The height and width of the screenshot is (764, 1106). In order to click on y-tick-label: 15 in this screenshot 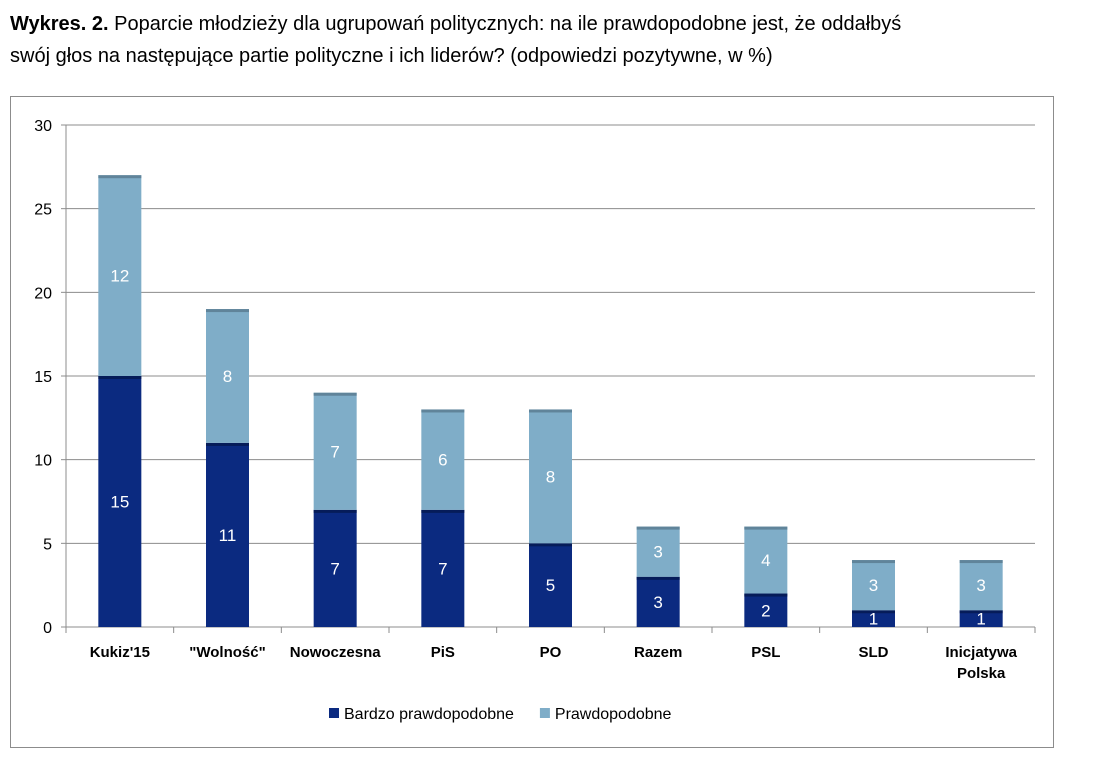, I will do `click(43, 377)`.